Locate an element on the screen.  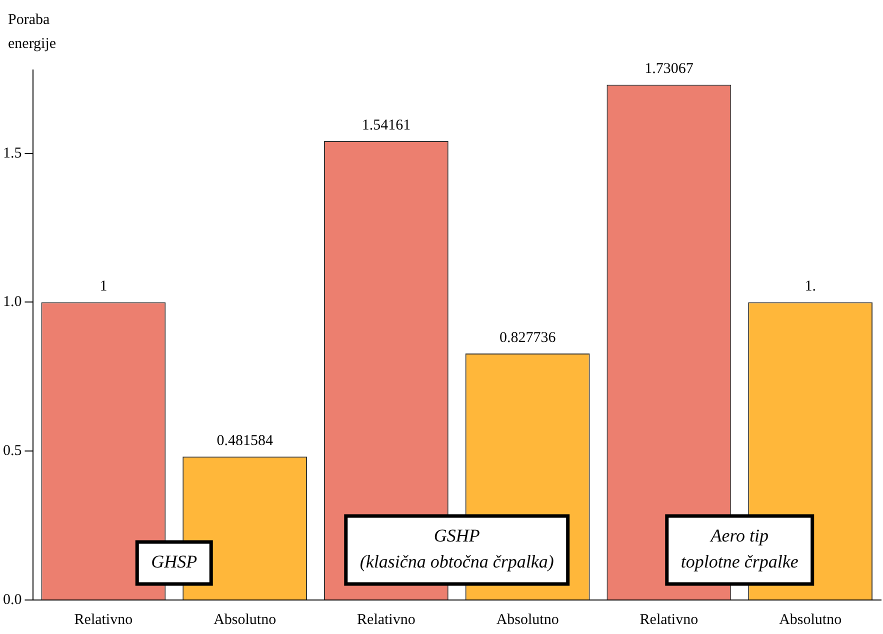
y-tick-label: 0.0 is located at coordinates (12, 600).